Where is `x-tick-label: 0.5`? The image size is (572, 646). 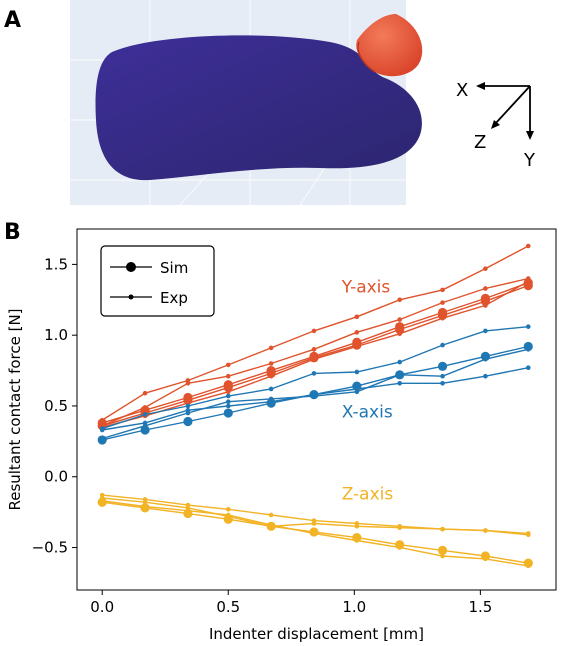 x-tick-label: 0.5 is located at coordinates (228, 607).